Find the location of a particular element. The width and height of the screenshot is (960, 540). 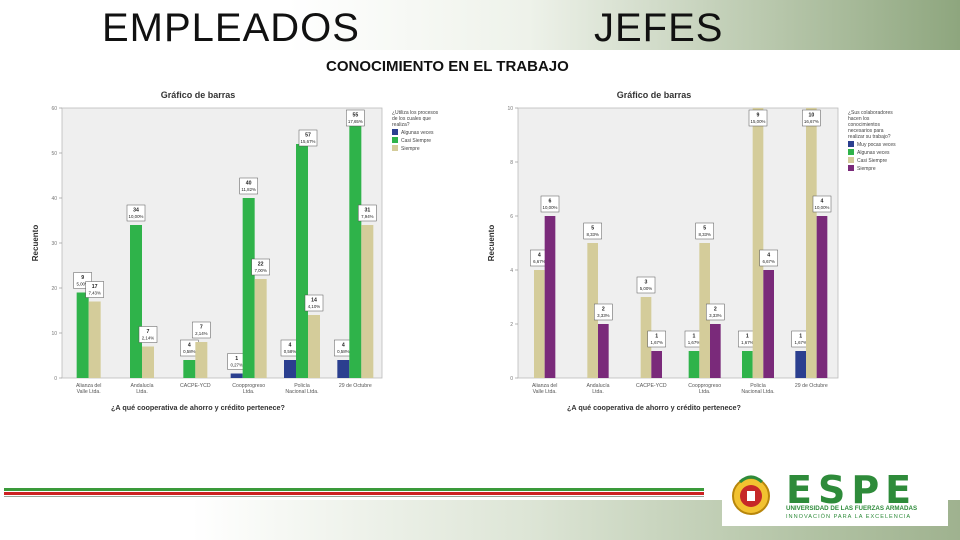

legend-title: realiza? is located at coordinates (401, 125).